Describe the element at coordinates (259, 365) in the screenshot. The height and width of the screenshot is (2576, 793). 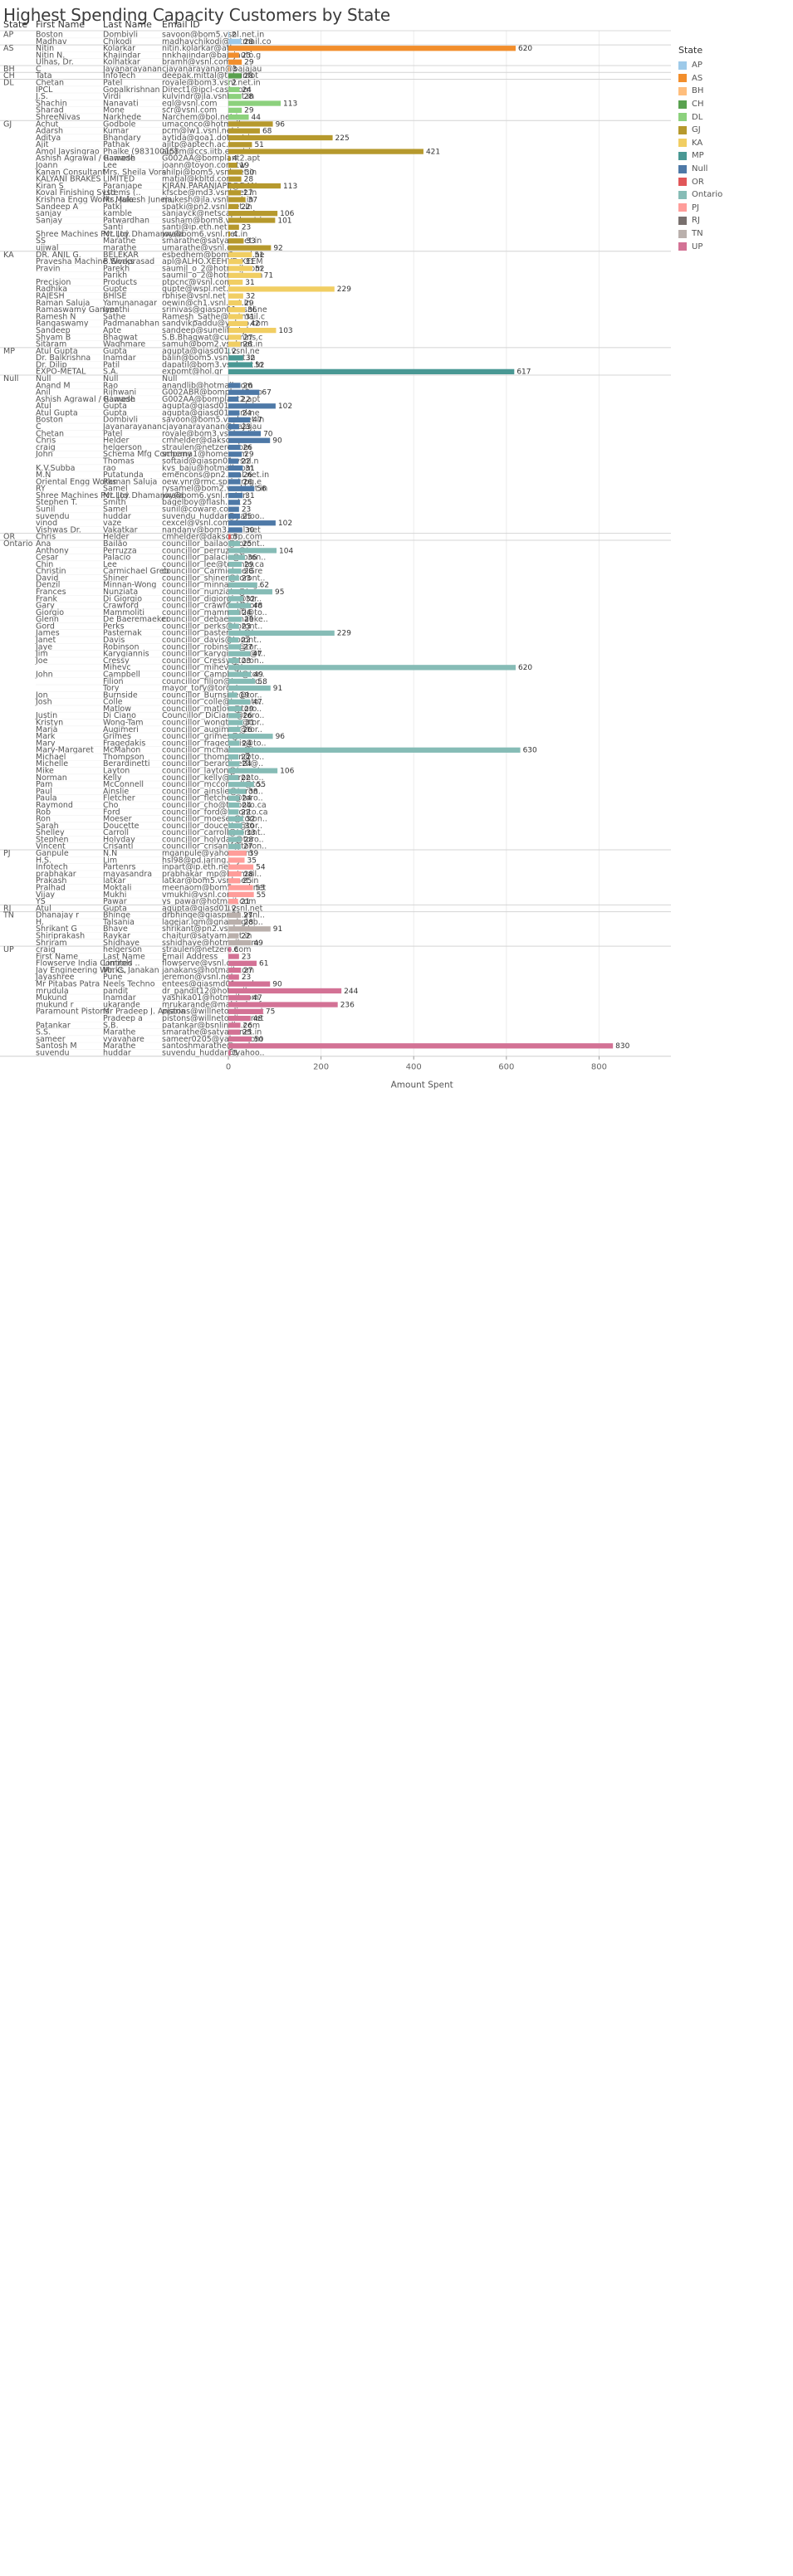
I see `amount-label: 52` at that location.